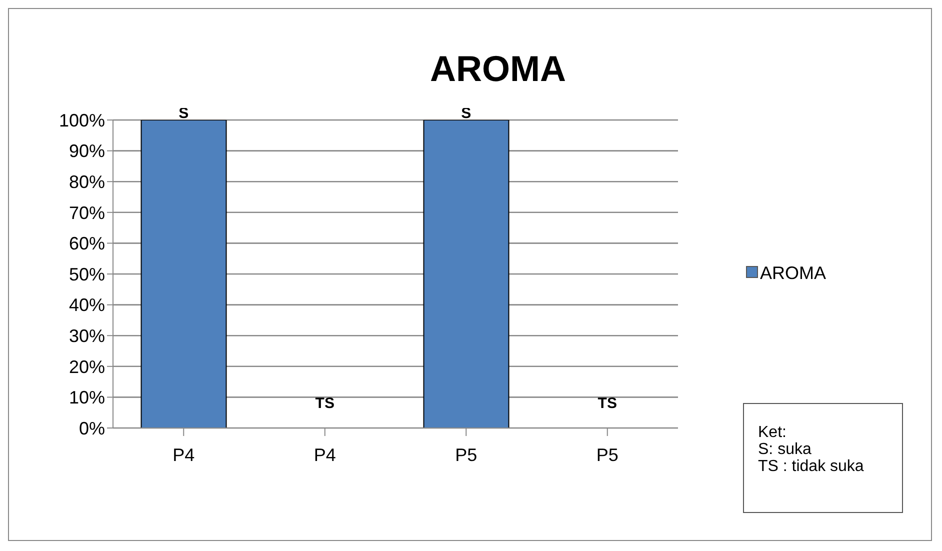  Describe the element at coordinates (86, 305) in the screenshot. I see `y-tick-label: 40%` at that location.